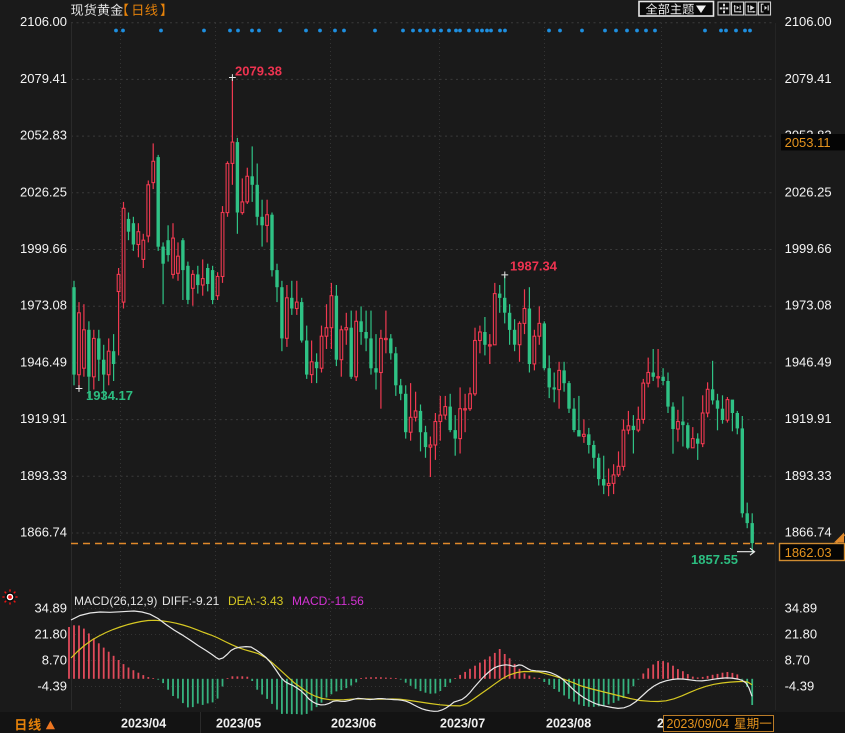 Image resolution: width=845 pixels, height=733 pixels. I want to click on svg-text: 2052.83, so click(43, 135).